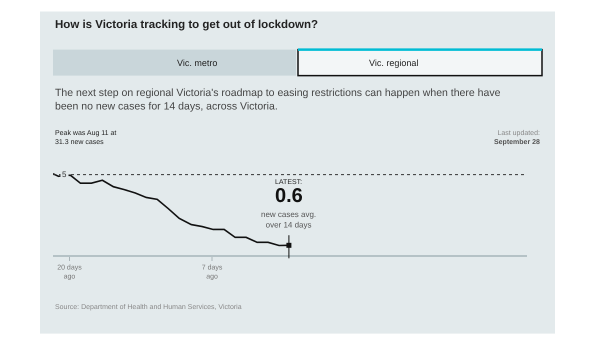  What do you see at coordinates (197, 63) in the screenshot?
I see `text: Vic. metro` at bounding box center [197, 63].